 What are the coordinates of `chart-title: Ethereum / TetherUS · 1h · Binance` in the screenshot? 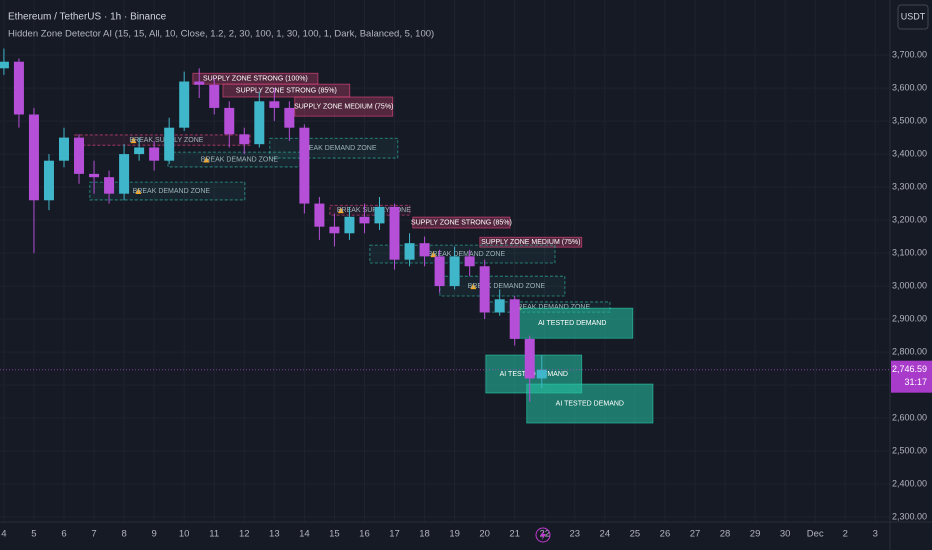 It's located at (87, 17).